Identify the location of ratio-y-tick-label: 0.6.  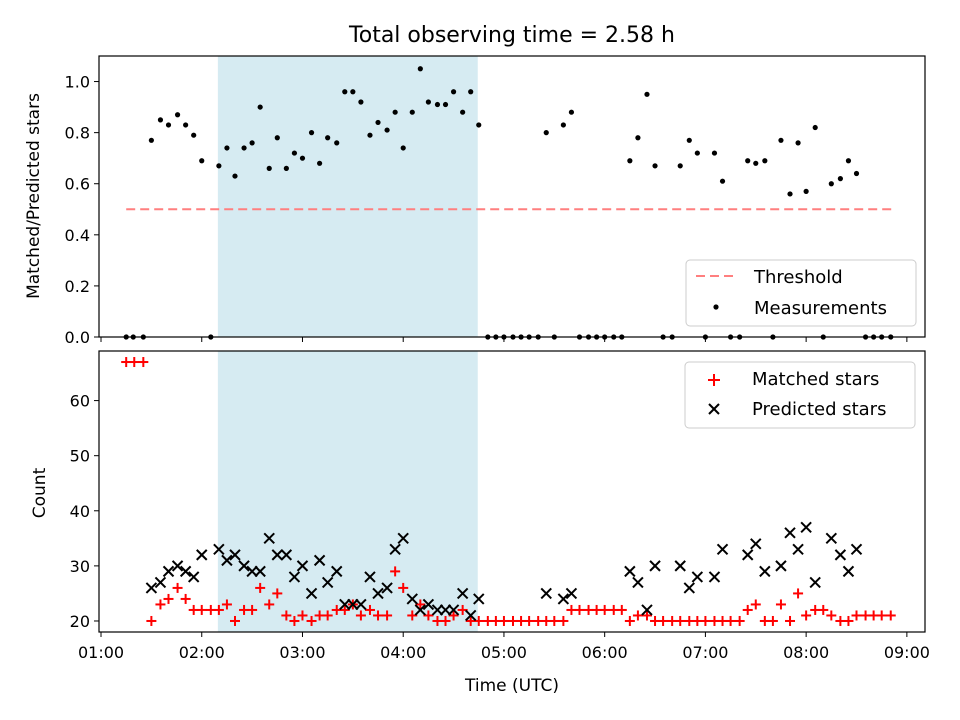
(77, 184).